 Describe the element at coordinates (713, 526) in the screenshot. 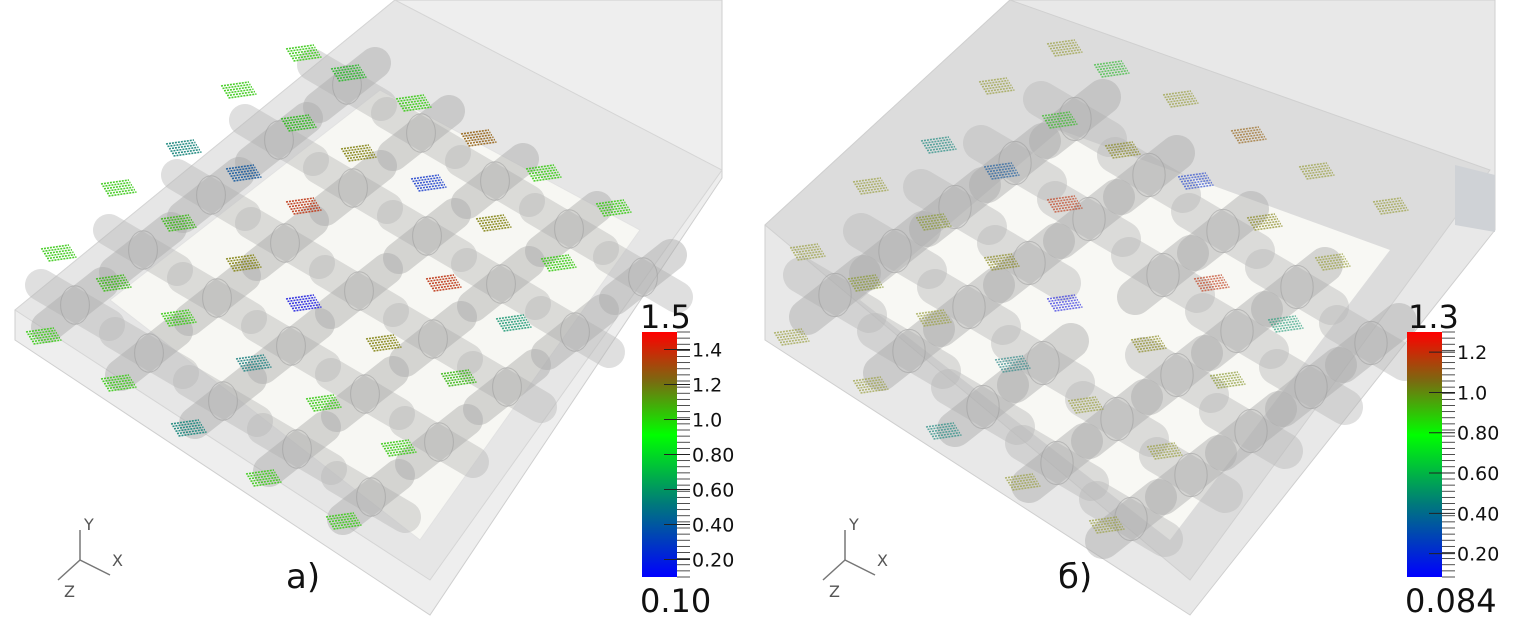

I see `colorbar-tick-label: 0.40` at that location.